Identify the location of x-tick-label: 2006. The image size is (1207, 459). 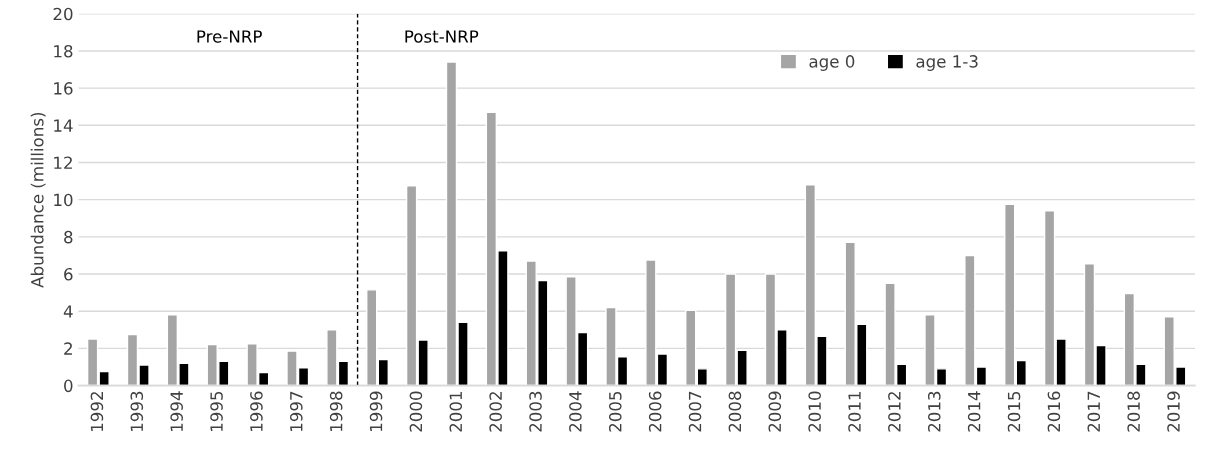
(655, 411).